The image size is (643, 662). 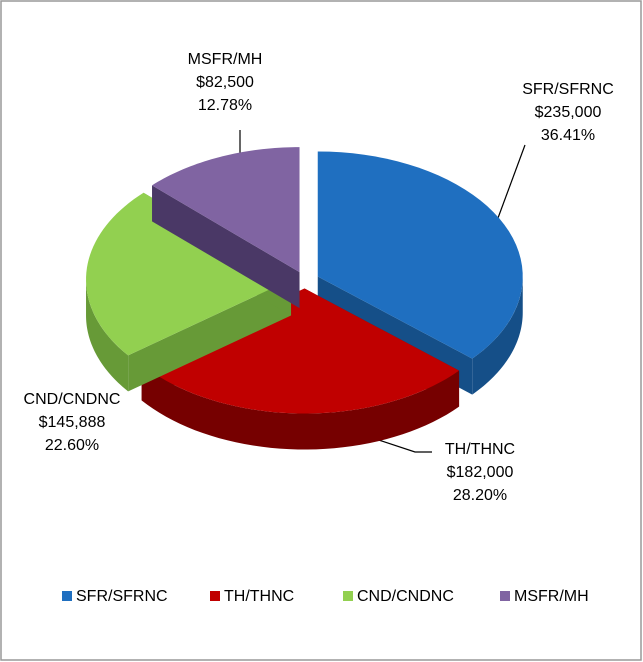 I want to click on legend-label: MSFR/MH, so click(x=551, y=596).